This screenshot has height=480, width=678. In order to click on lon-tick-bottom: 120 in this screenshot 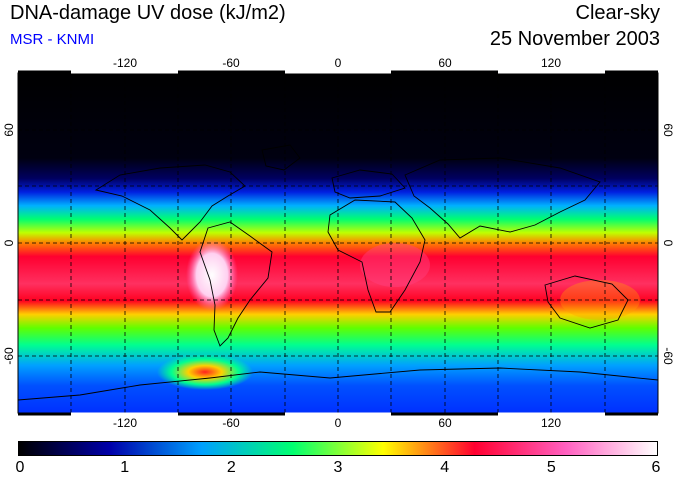, I will do `click(551, 423)`.